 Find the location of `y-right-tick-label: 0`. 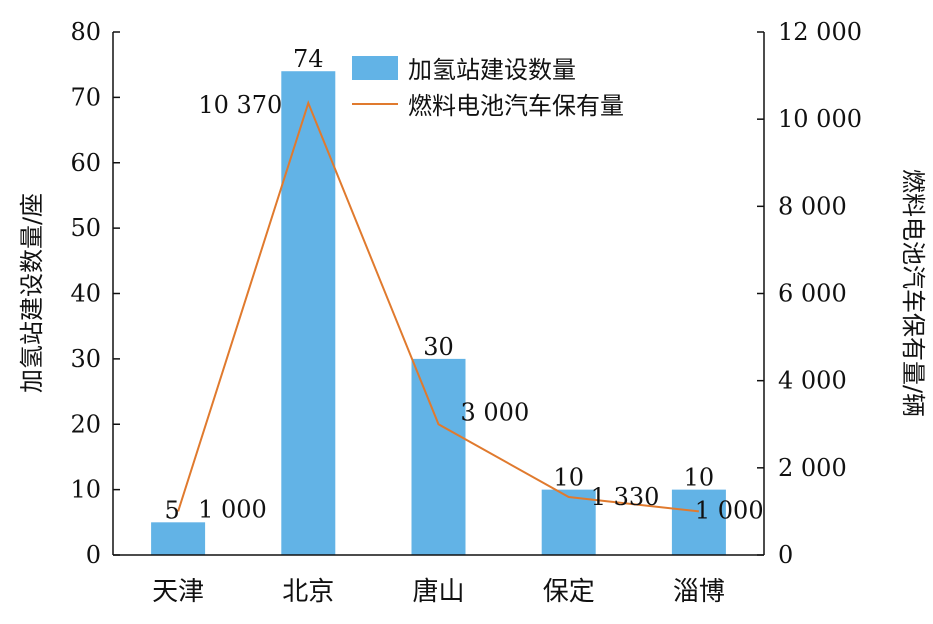

y-right-tick-label: 0 is located at coordinates (785, 555).